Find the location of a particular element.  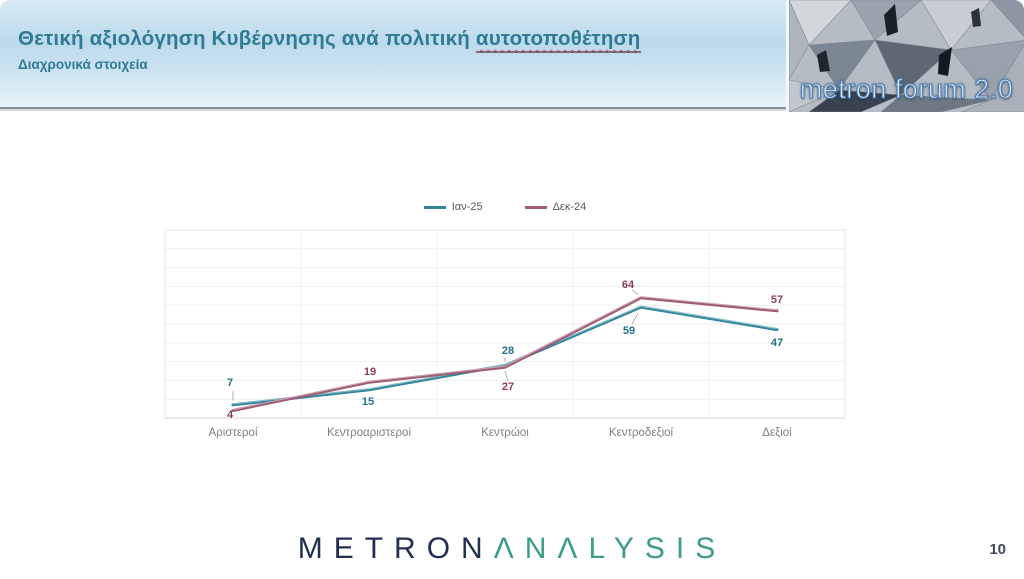

metron-analysis-logo: METRONΛNΛLYSIS is located at coordinates (512, 549).